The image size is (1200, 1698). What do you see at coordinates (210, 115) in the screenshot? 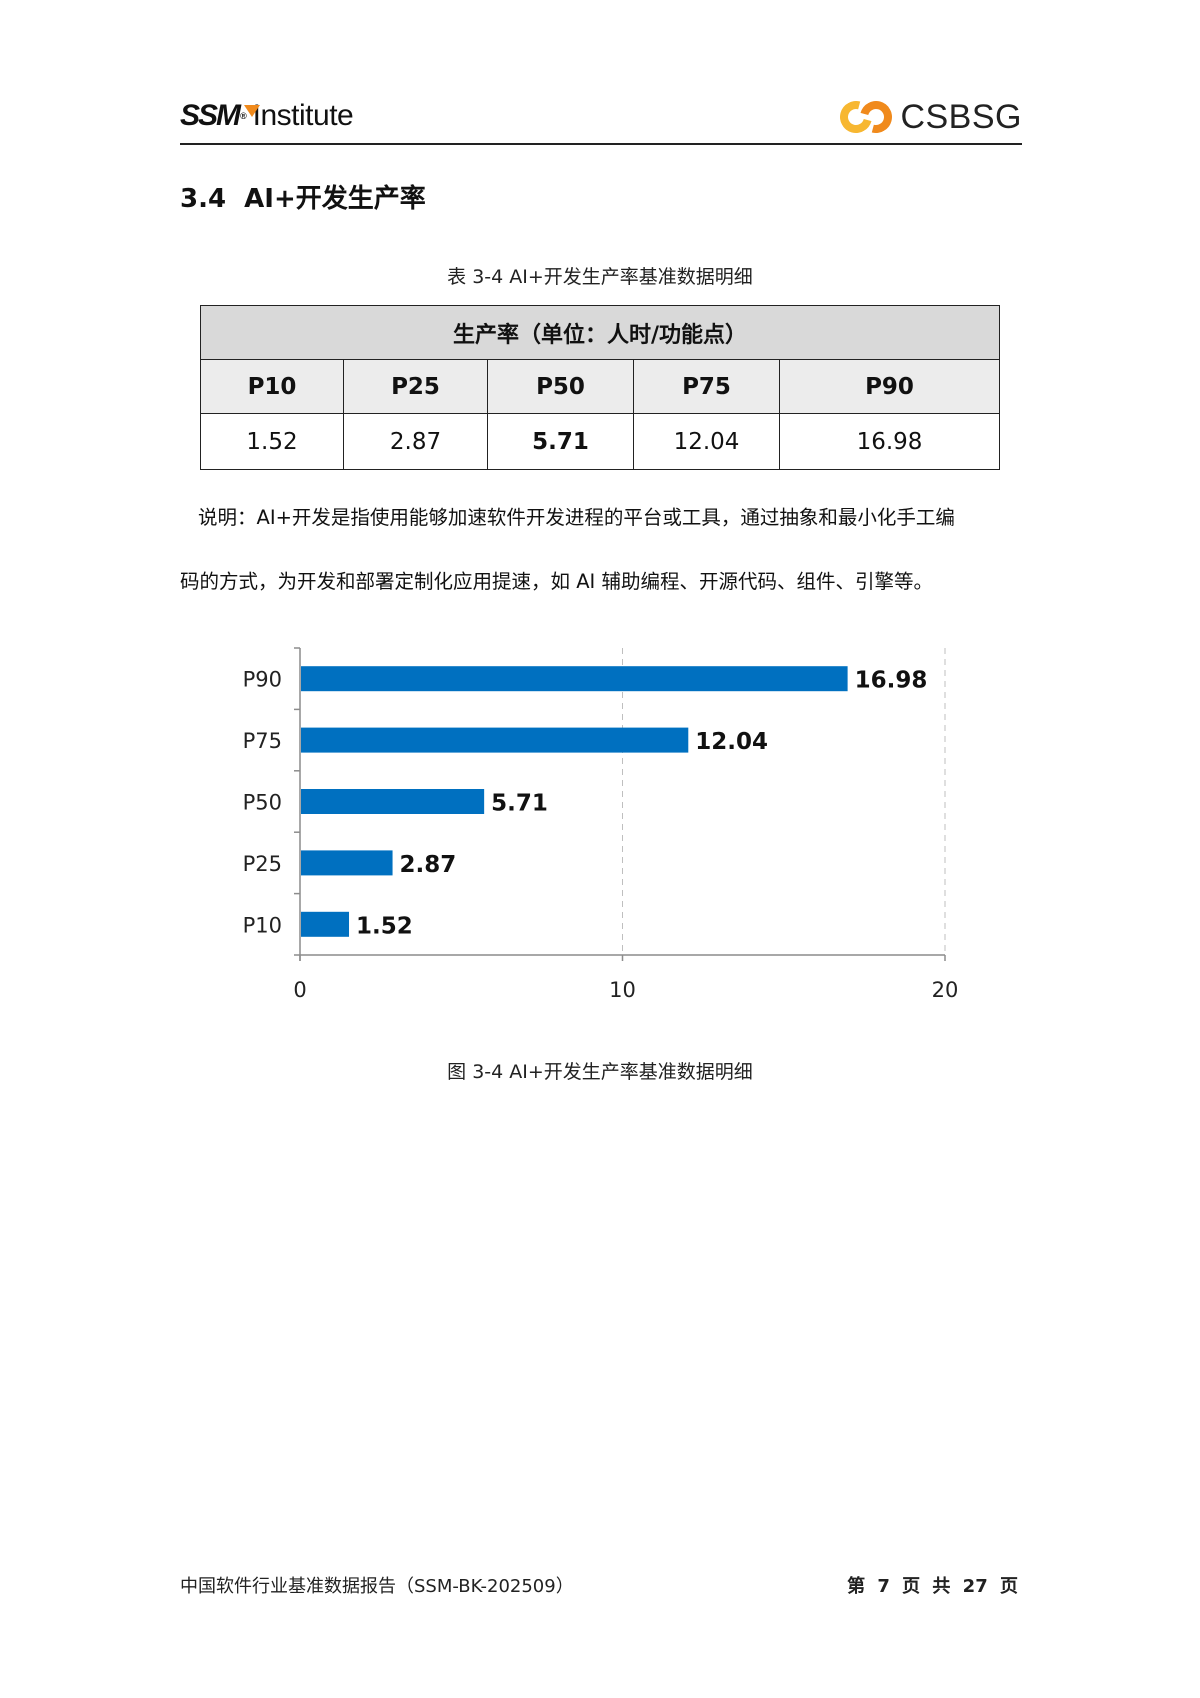
I see `ssm-logo-text: SSM` at bounding box center [210, 115].